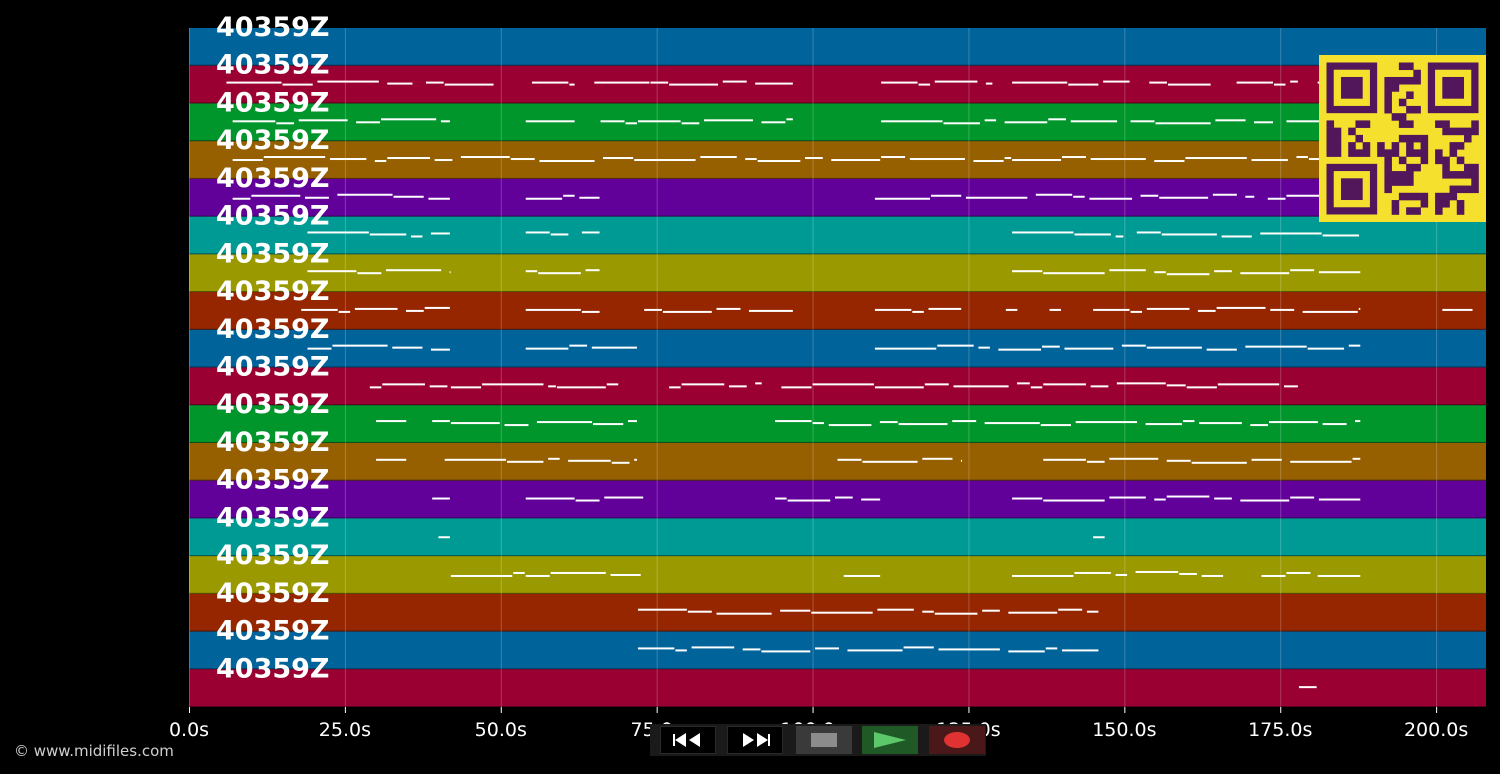  What do you see at coordinates (345, 710) in the screenshot?
I see `axis-tick` at bounding box center [345, 710].